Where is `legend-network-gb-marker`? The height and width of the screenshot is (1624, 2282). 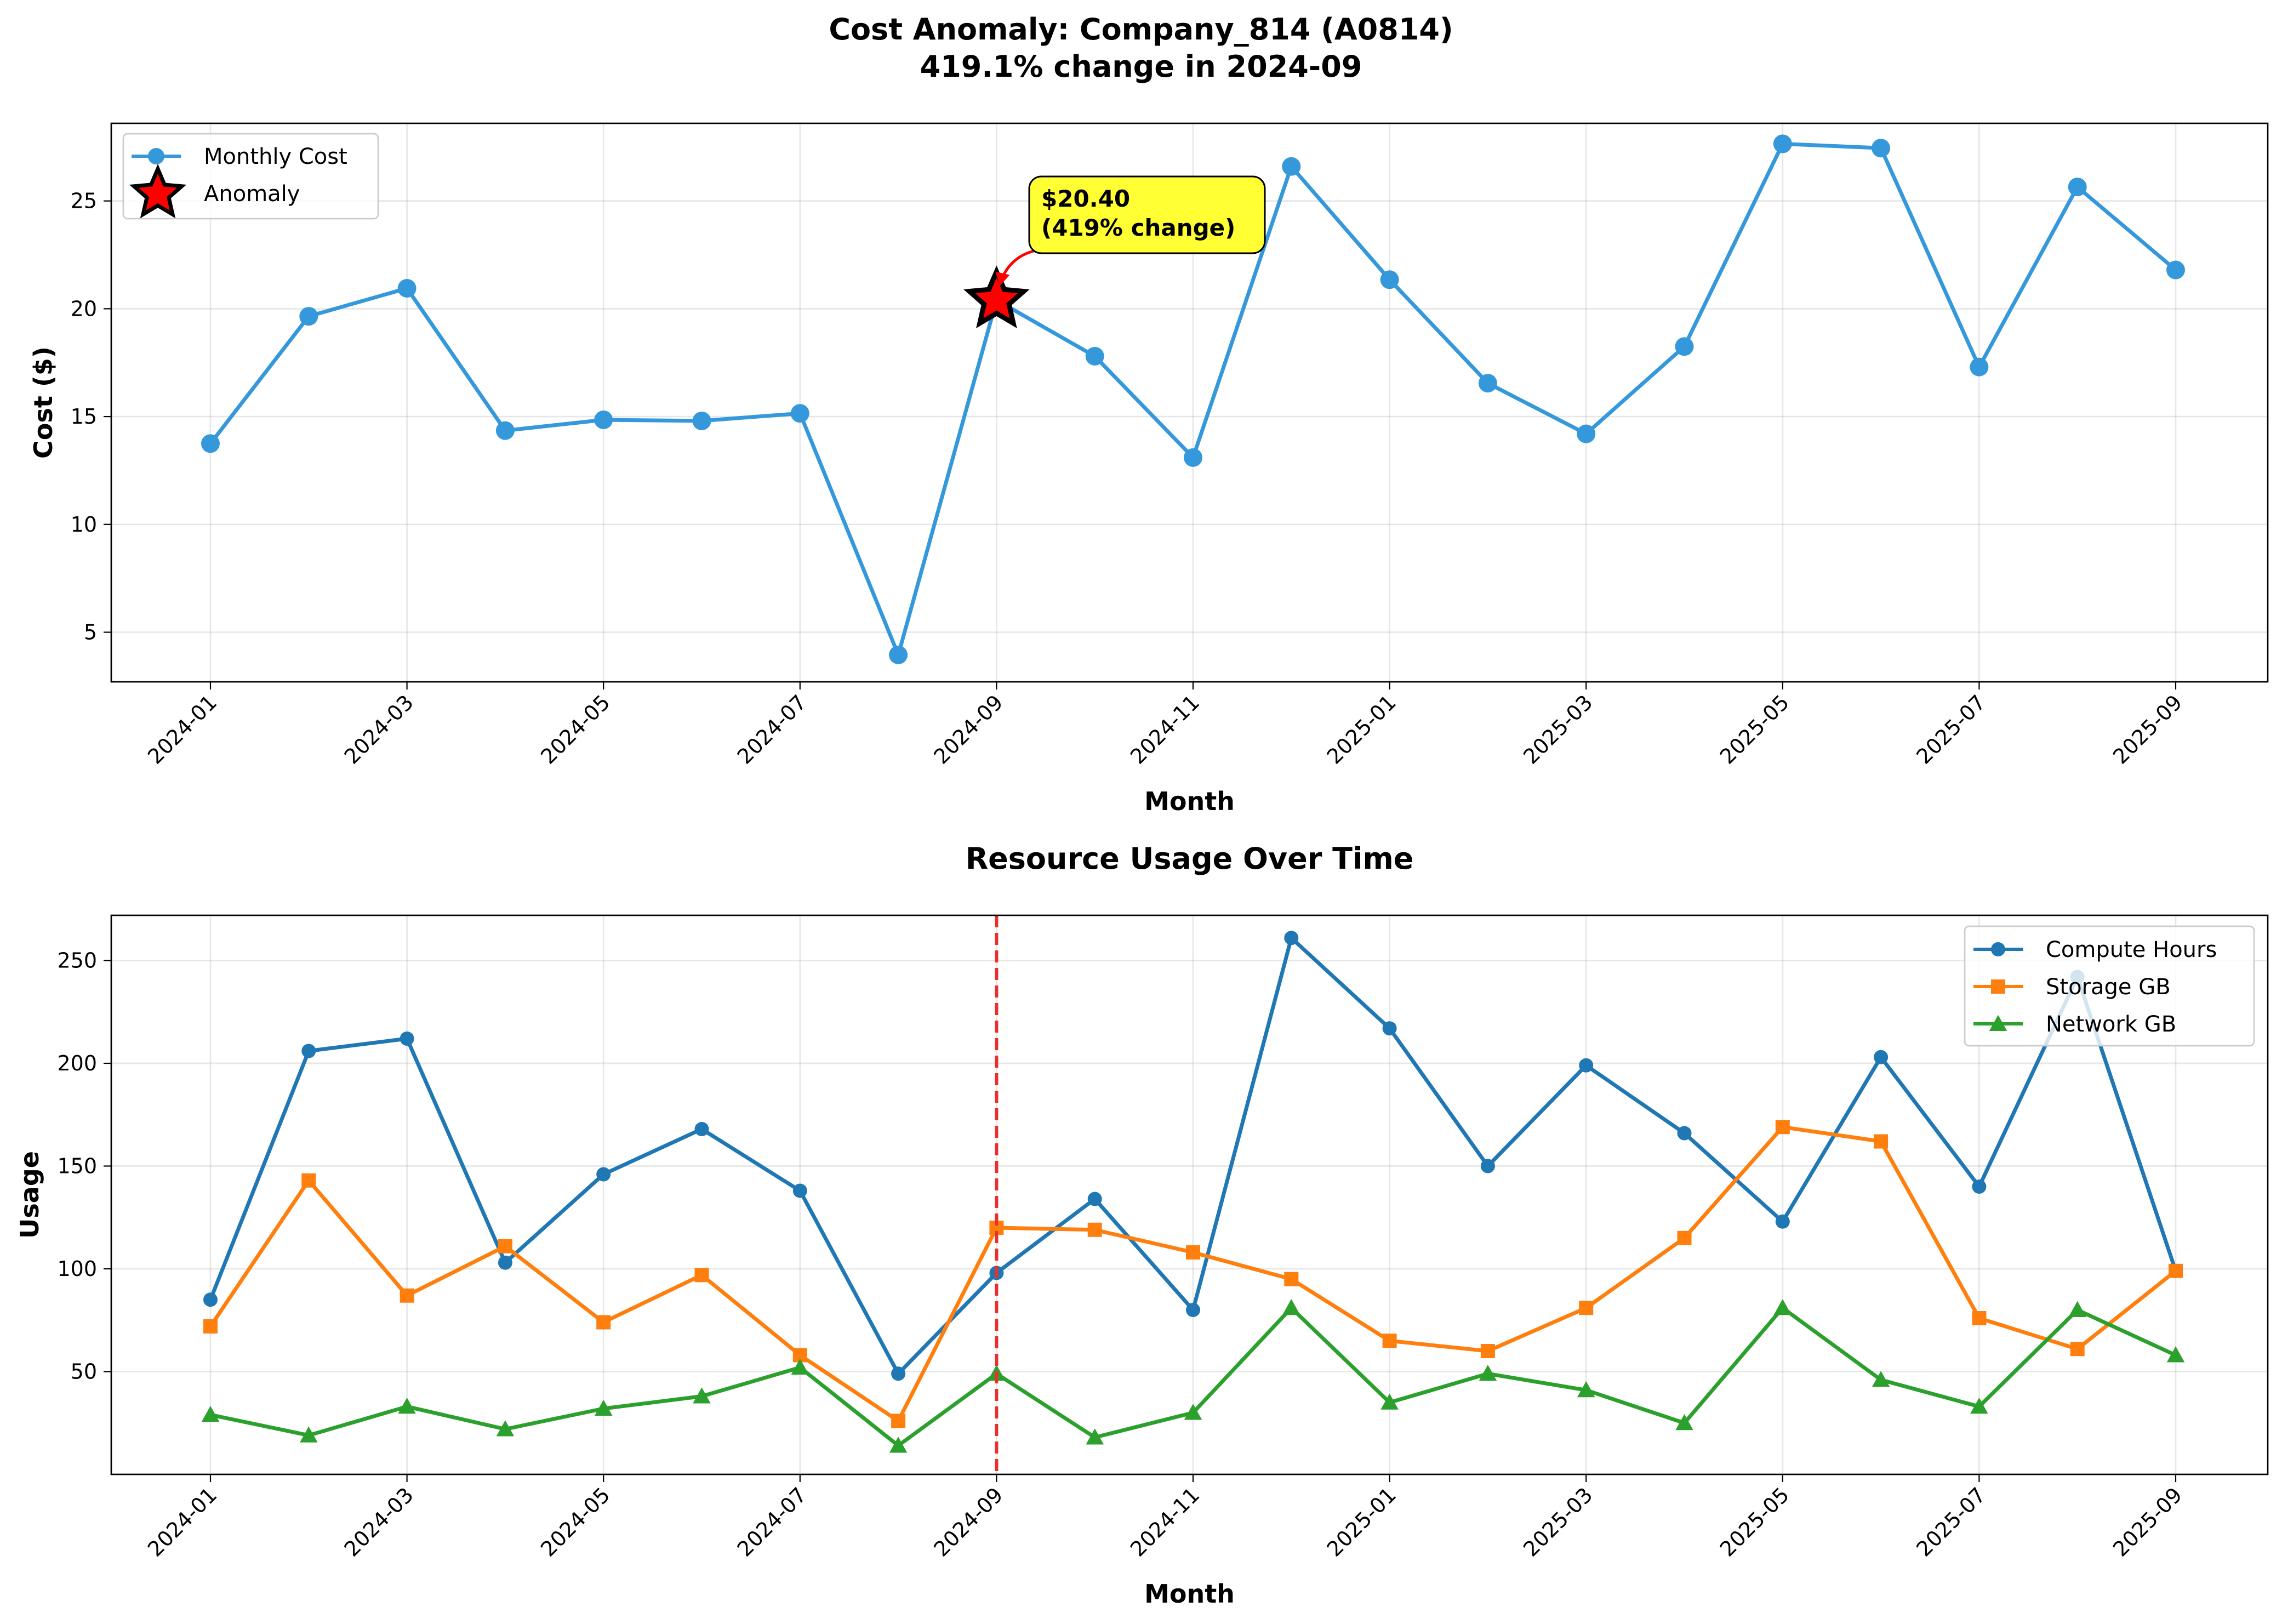
legend-network-gb-marker is located at coordinates (1998, 1023).